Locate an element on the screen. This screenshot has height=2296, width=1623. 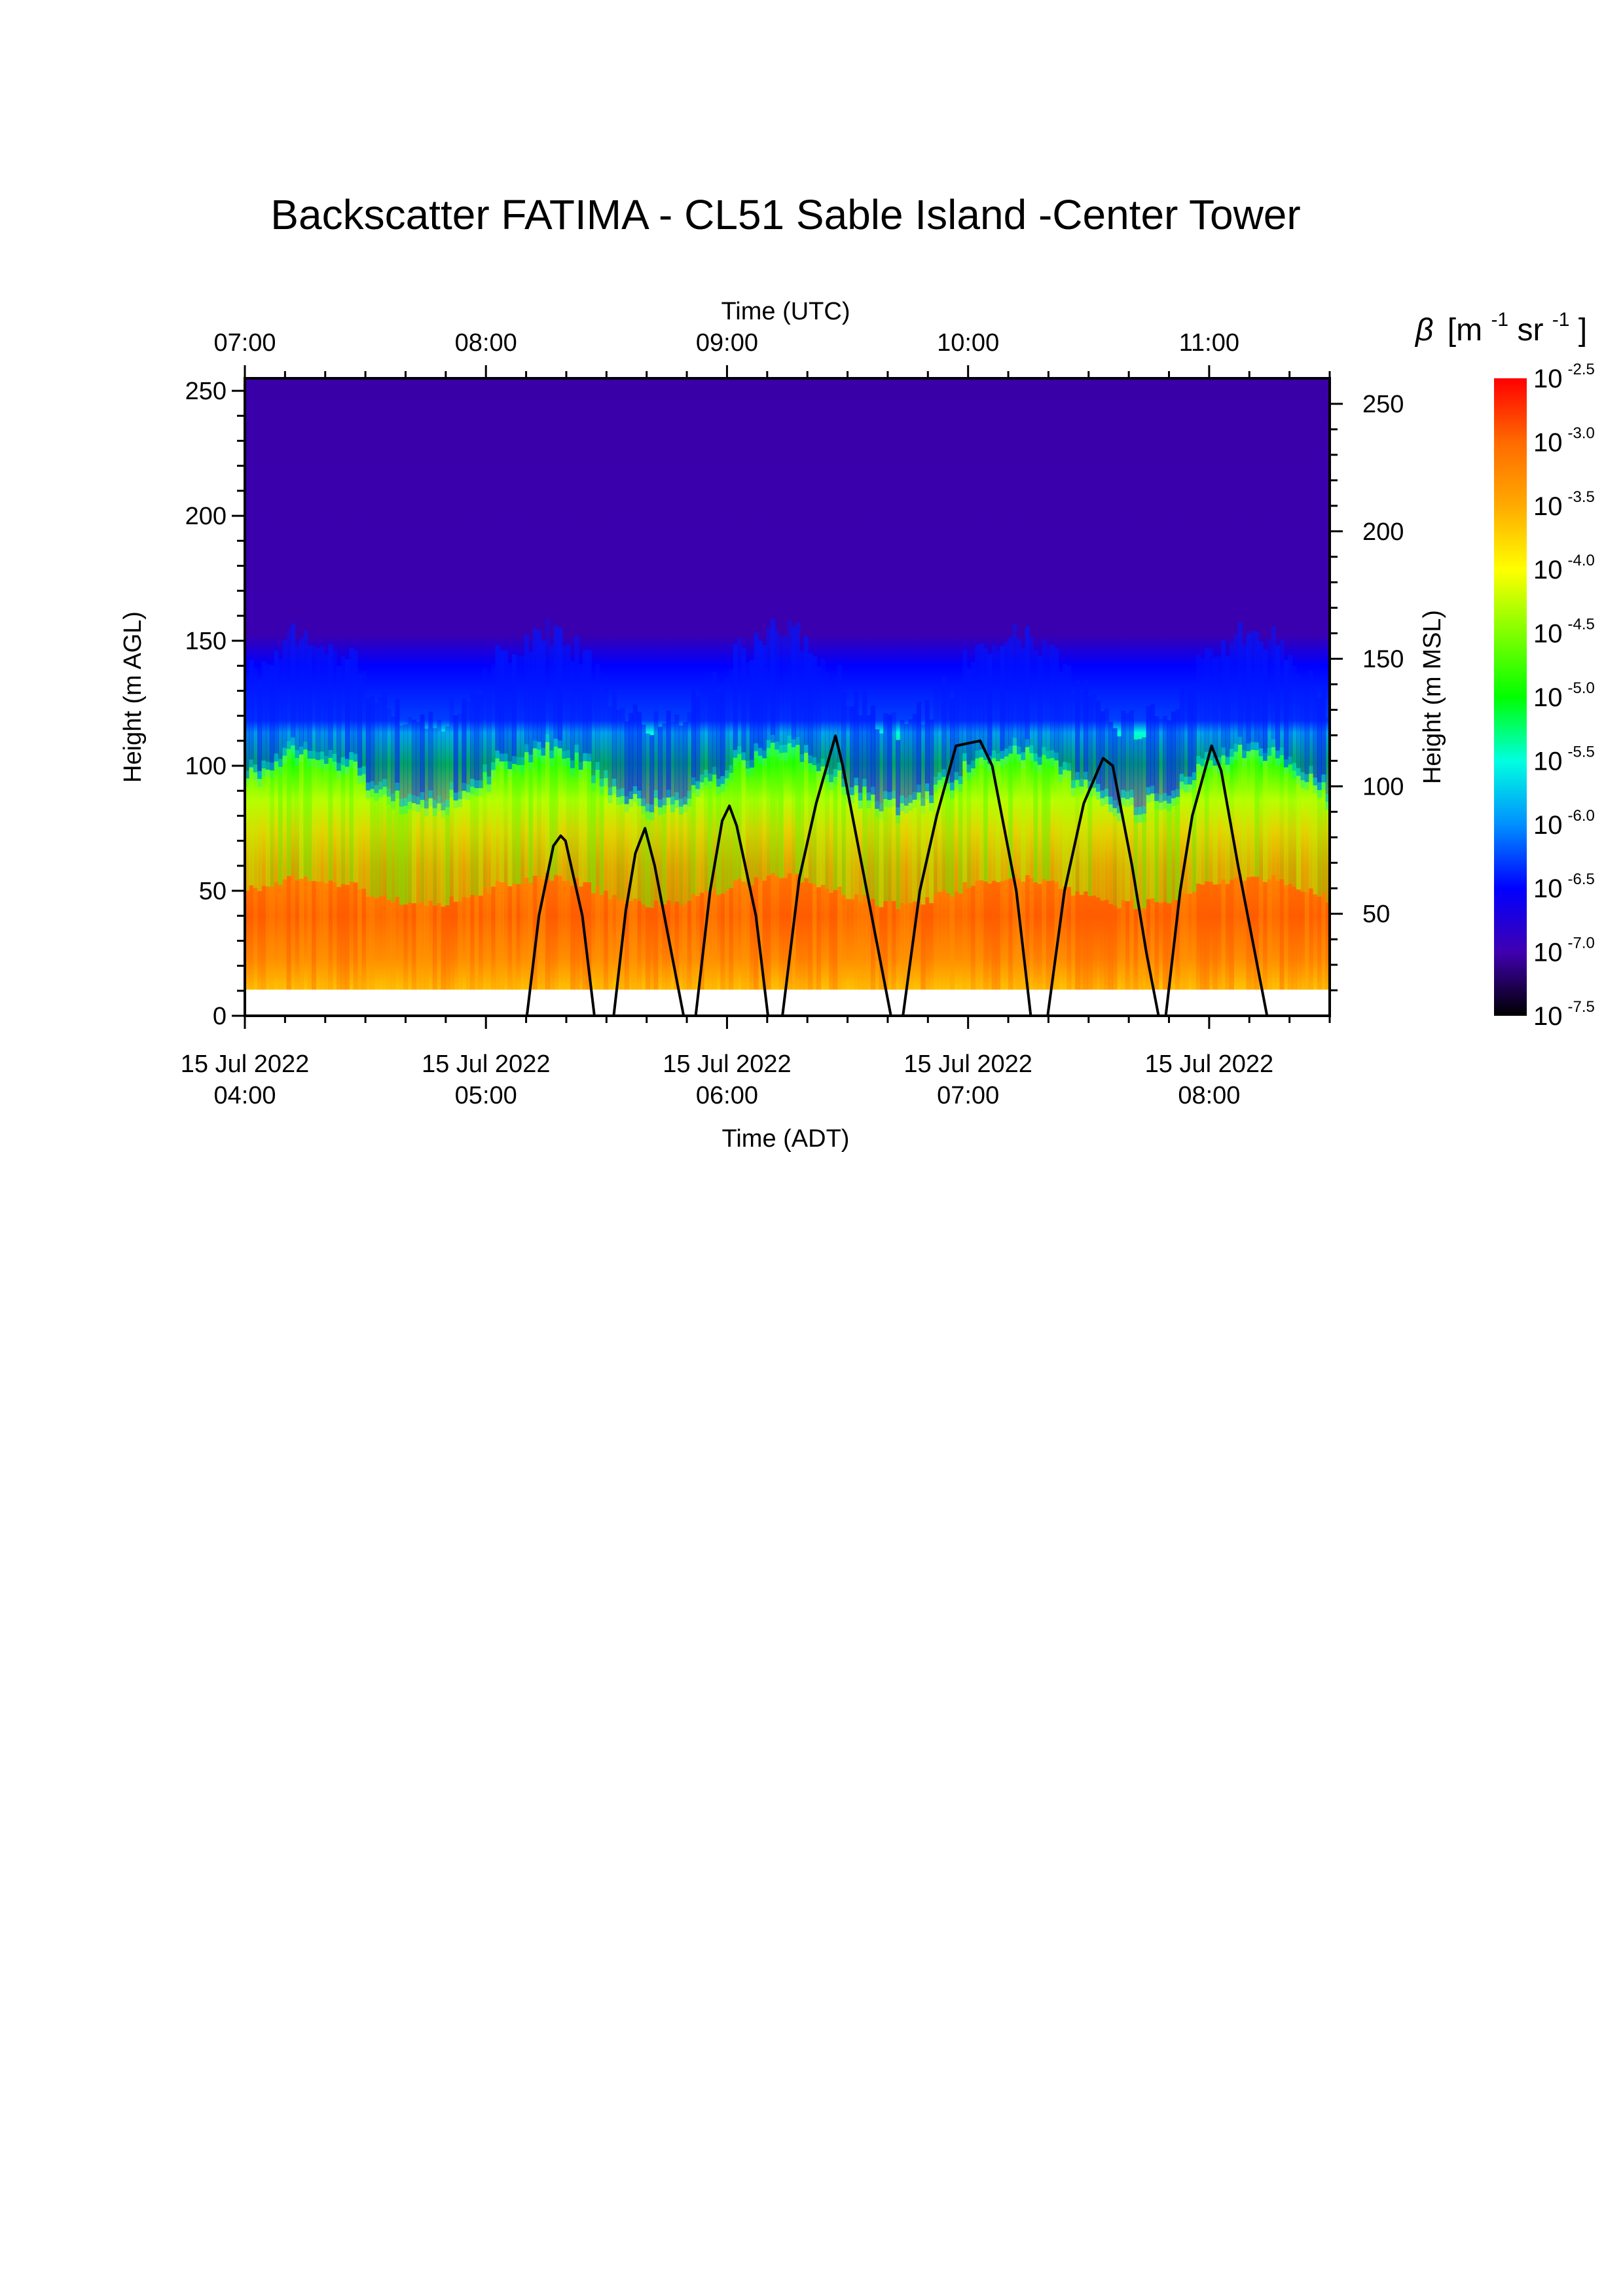
right-tick-label: 250 is located at coordinates (1383, 404).